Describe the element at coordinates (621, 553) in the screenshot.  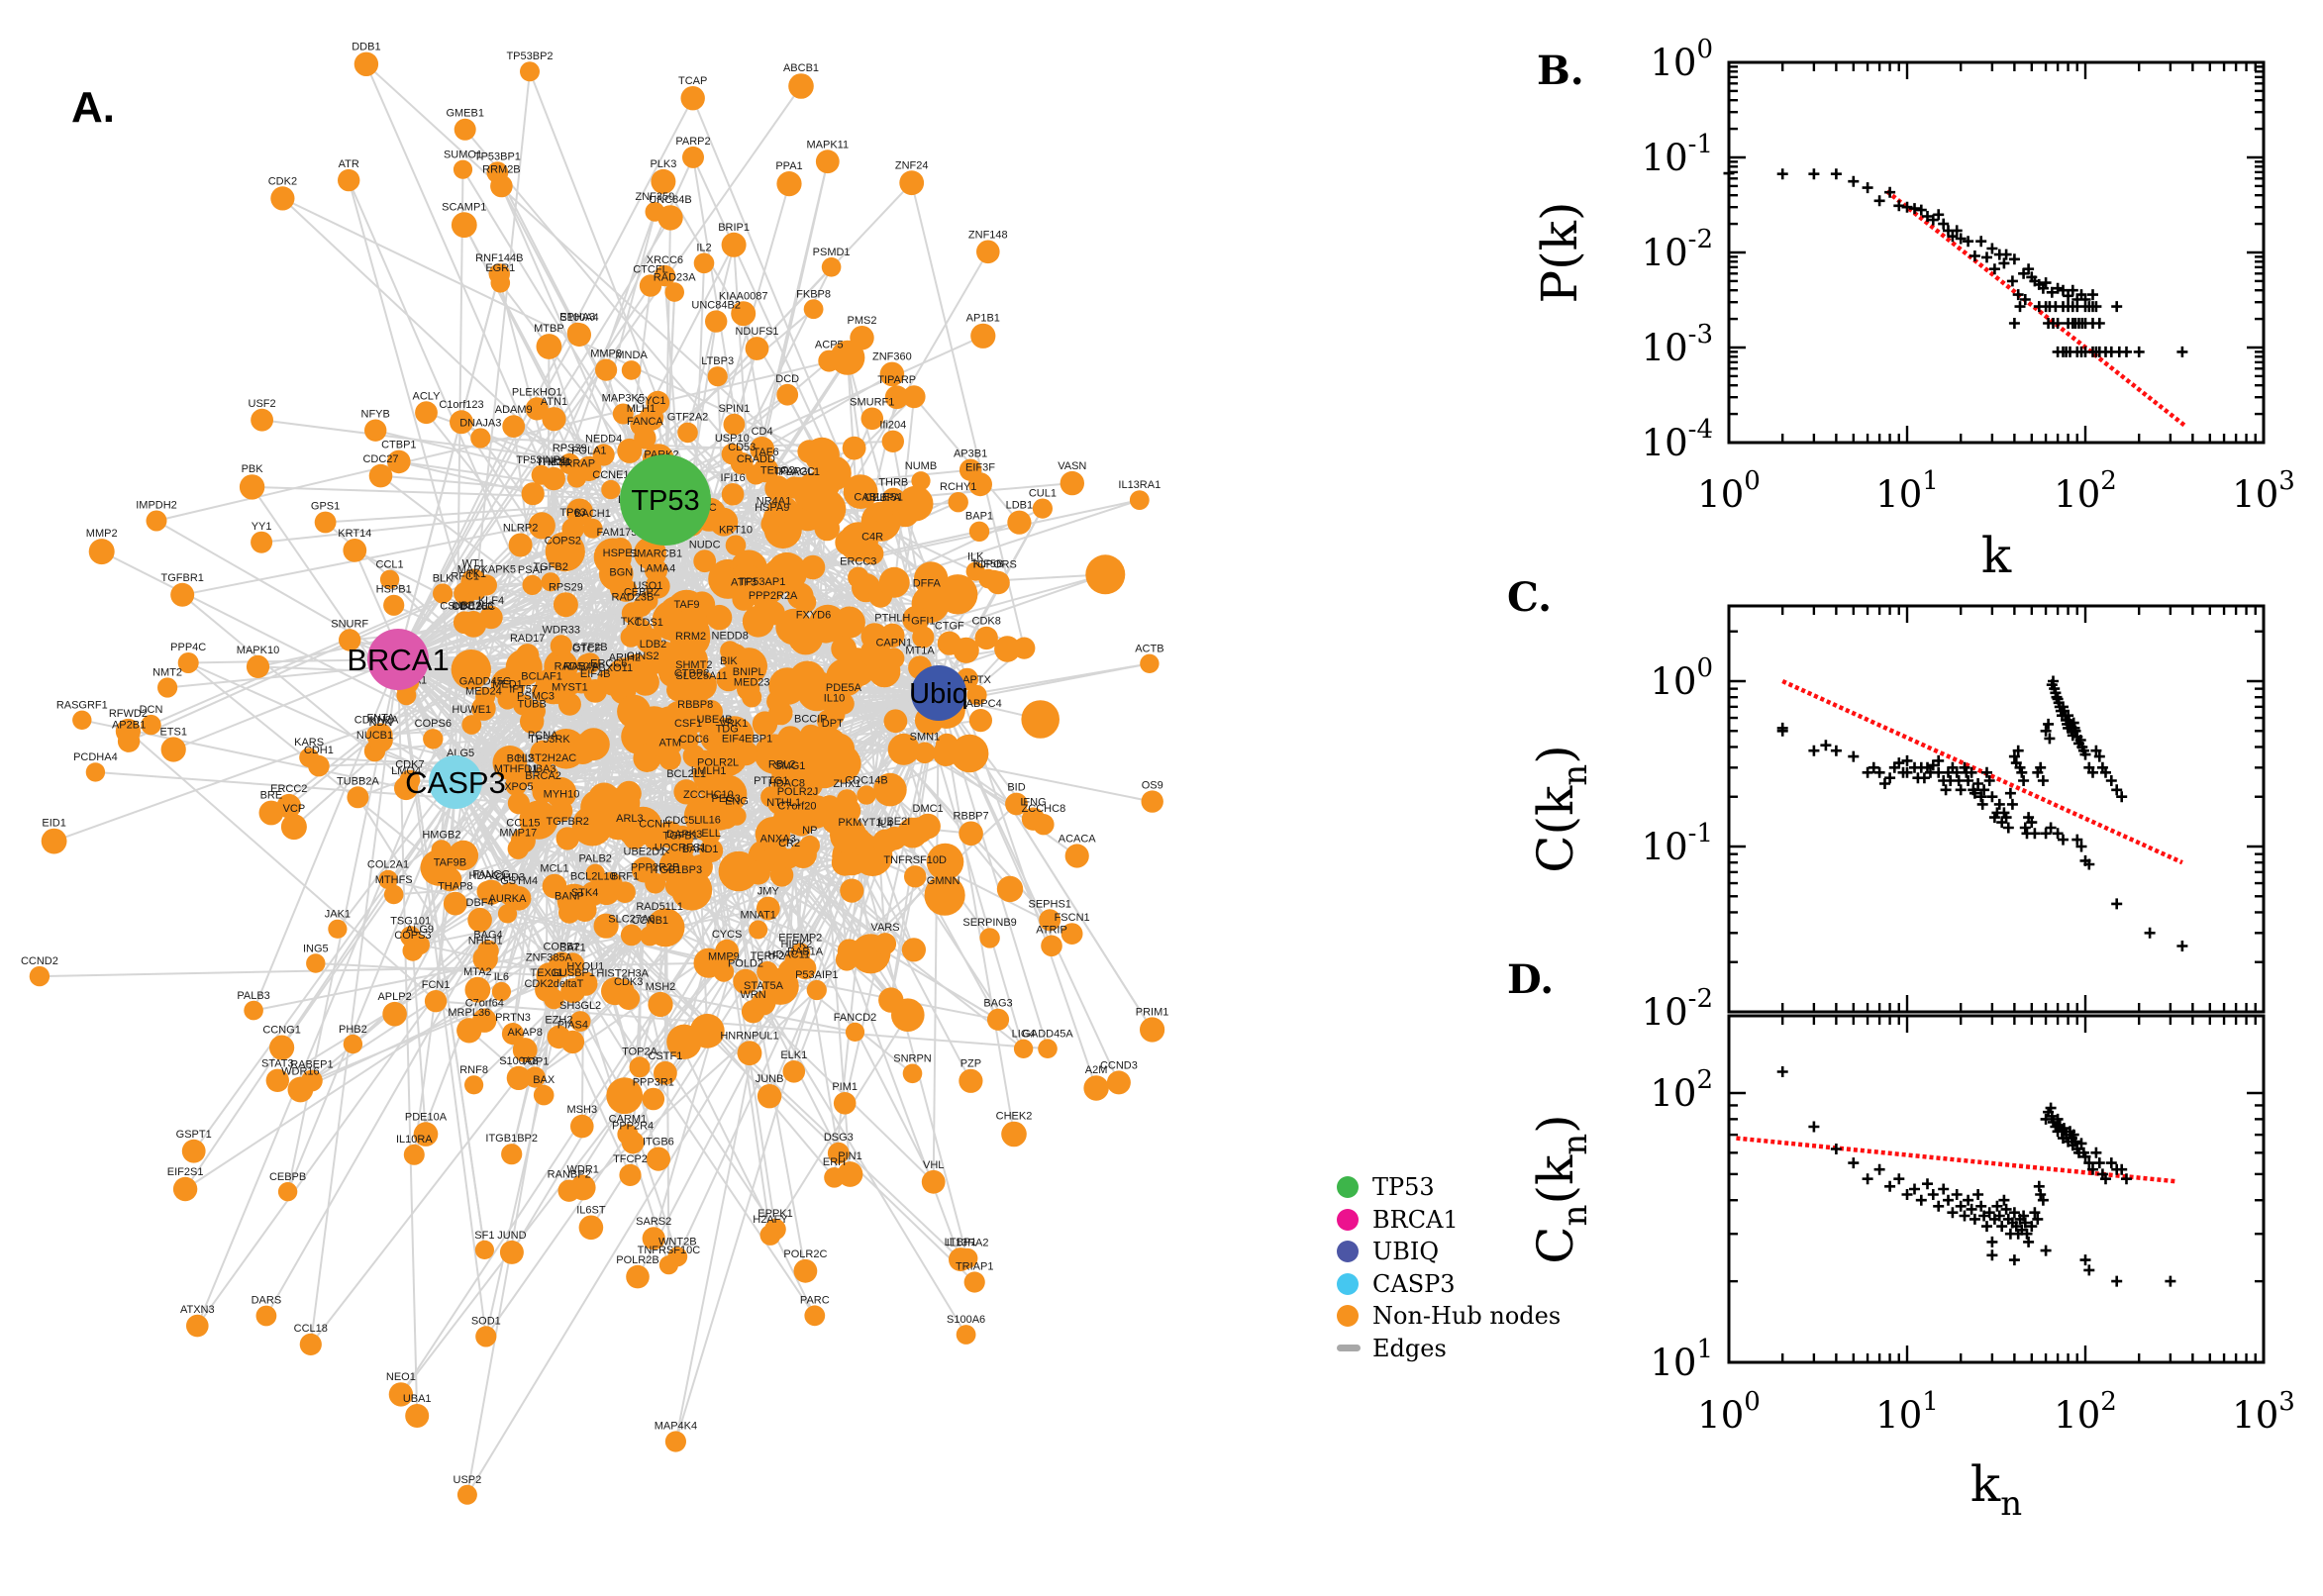
I see `node-label: HSPE1` at that location.